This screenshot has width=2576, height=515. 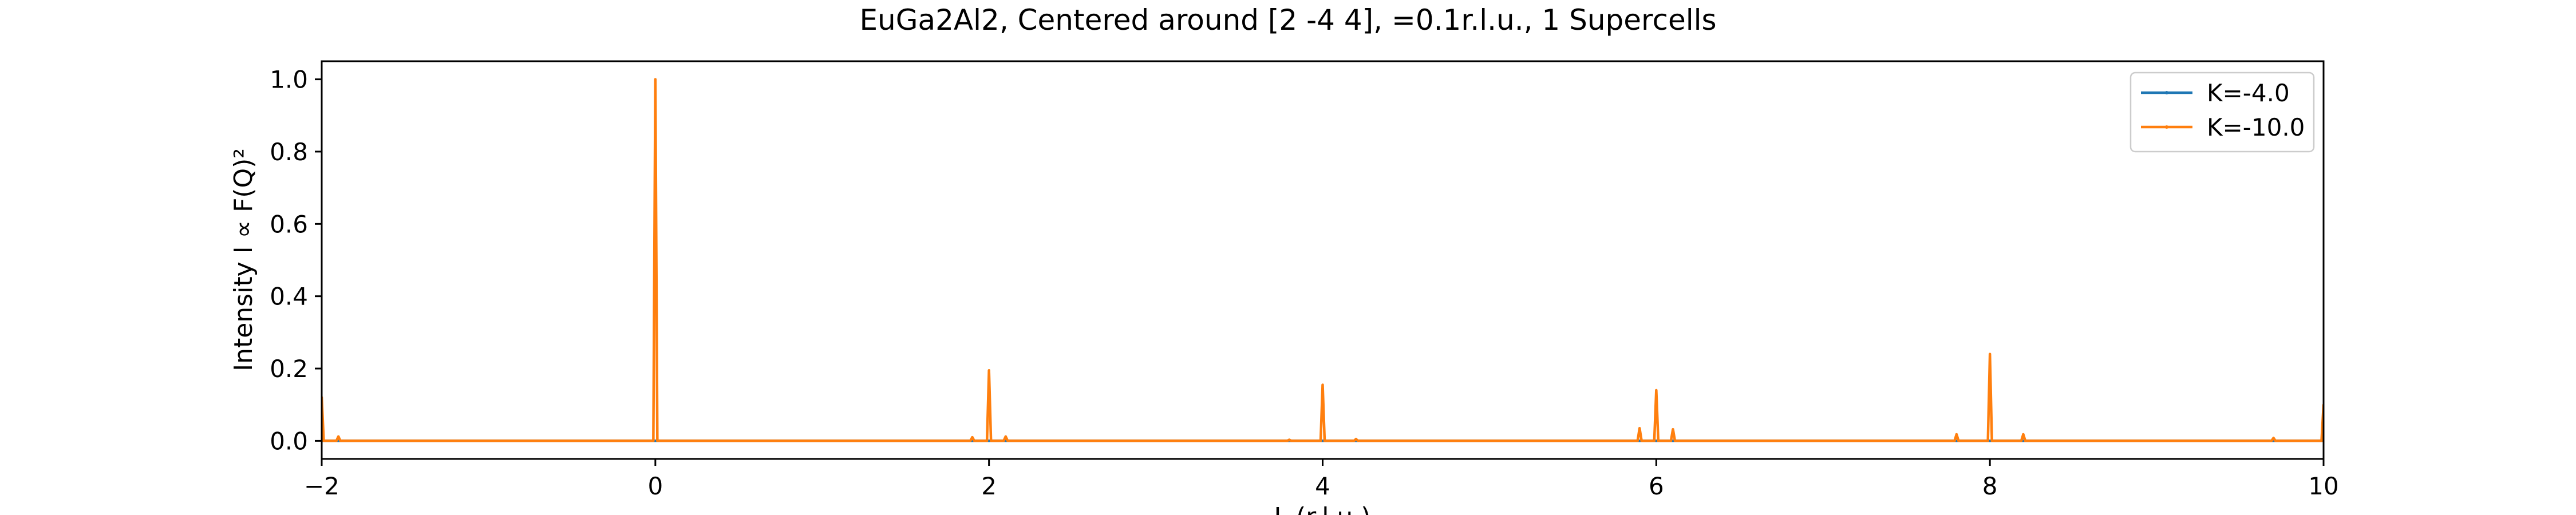 I want to click on x-tick-label: 6, so click(x=1656, y=486).